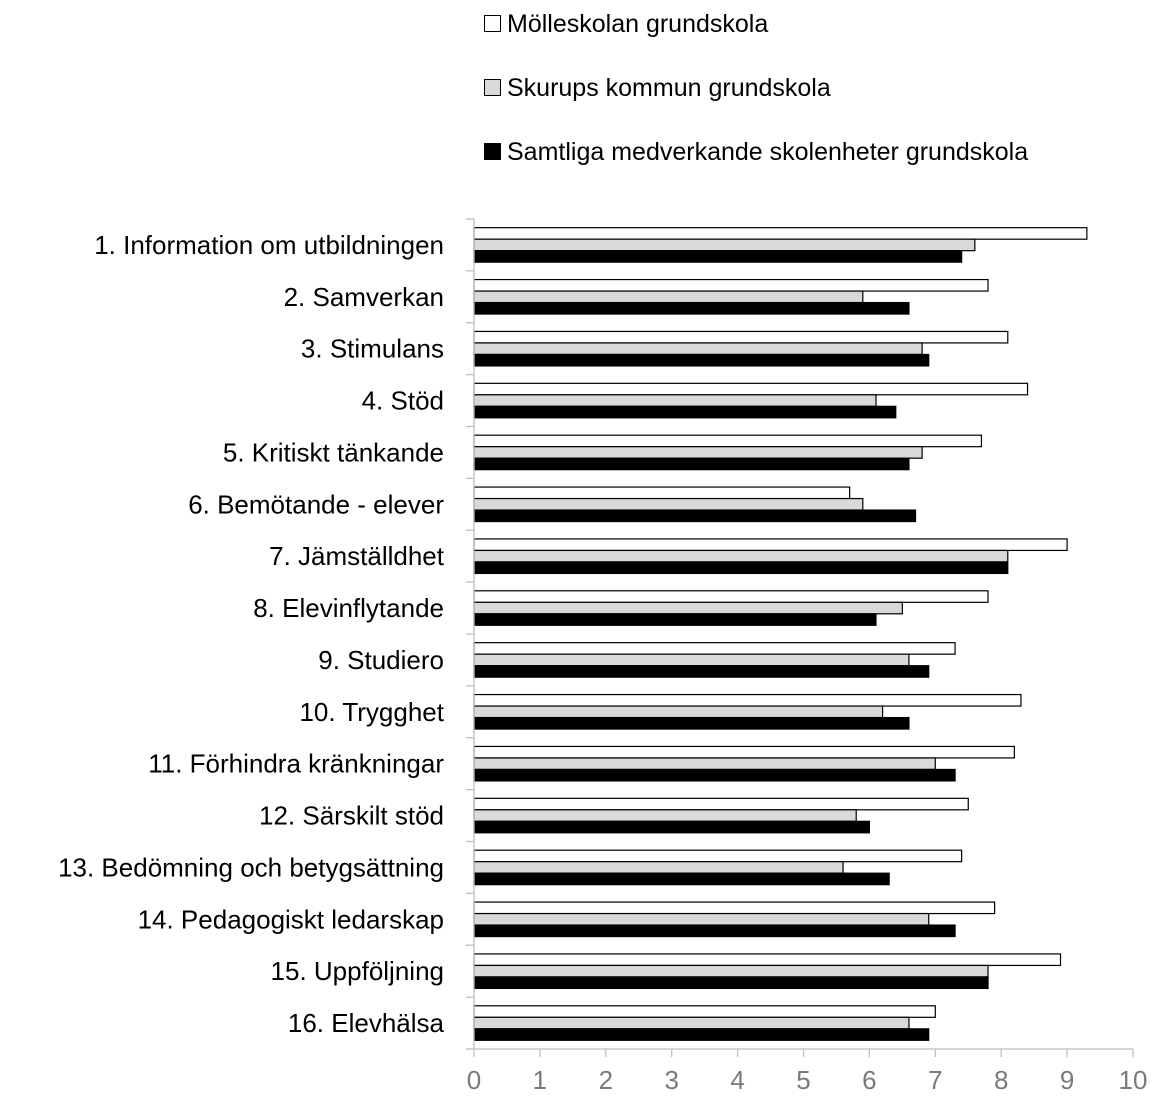  Describe the element at coordinates (357, 556) in the screenshot. I see `category-label-7: 7. Jämställdhet` at that location.